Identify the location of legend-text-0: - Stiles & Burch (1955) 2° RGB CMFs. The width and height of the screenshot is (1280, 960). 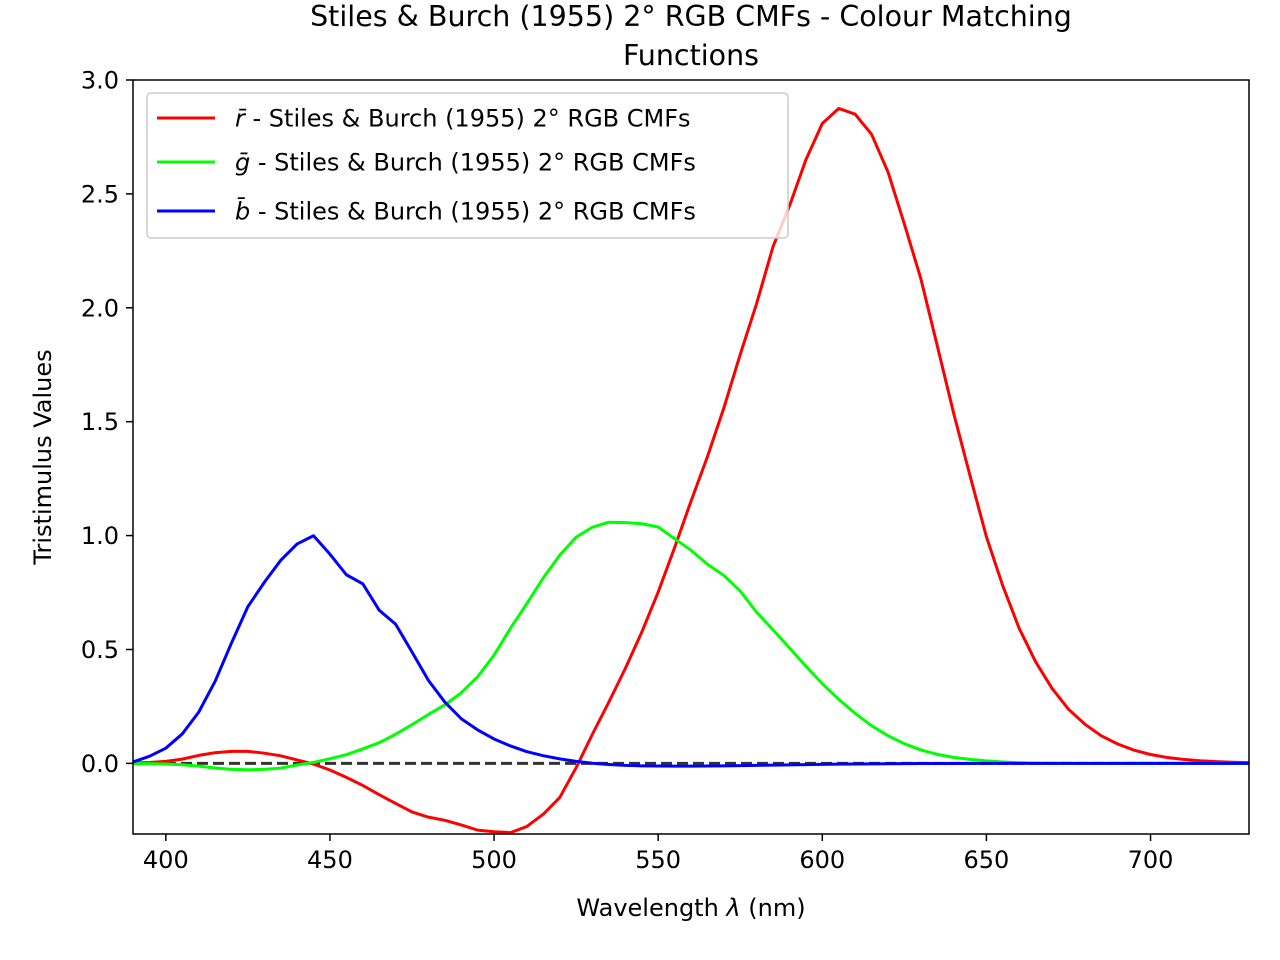
(468, 119).